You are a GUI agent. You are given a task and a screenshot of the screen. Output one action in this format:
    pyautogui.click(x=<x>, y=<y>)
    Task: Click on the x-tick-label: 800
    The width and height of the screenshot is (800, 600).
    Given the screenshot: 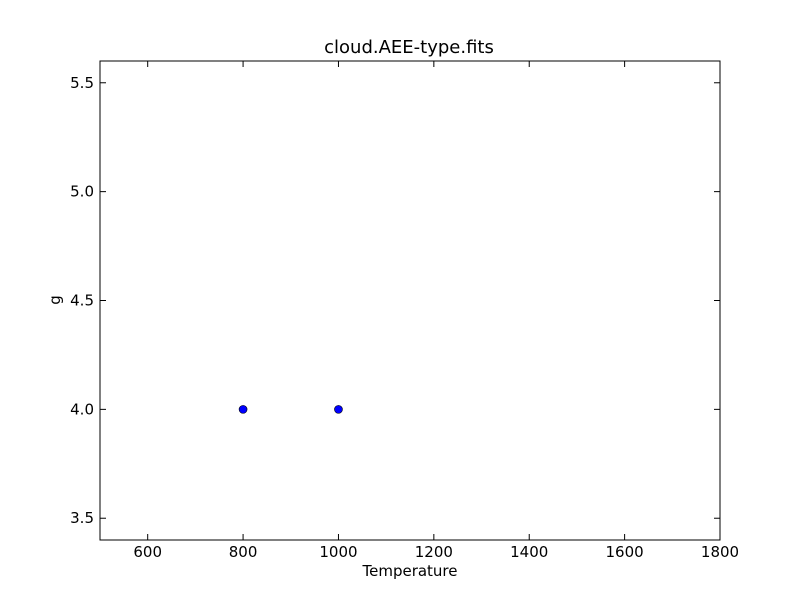 What is the action you would take?
    pyautogui.click(x=243, y=552)
    